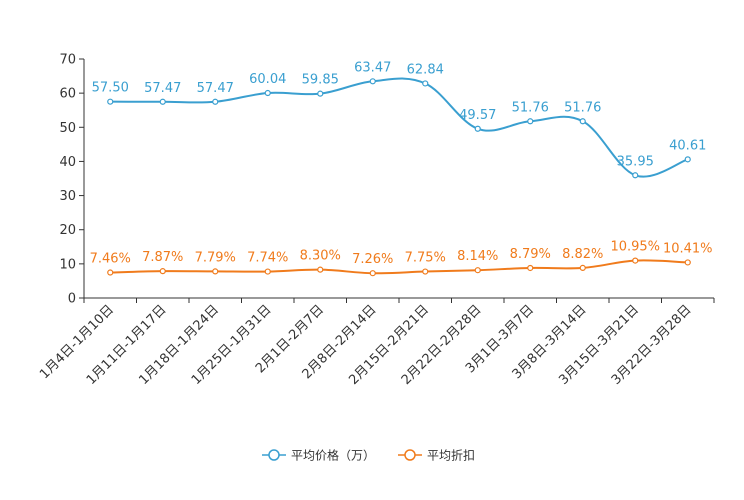 The image size is (744, 500). What do you see at coordinates (267, 79) in the screenshot?
I see `data-label: 60.04` at bounding box center [267, 79].